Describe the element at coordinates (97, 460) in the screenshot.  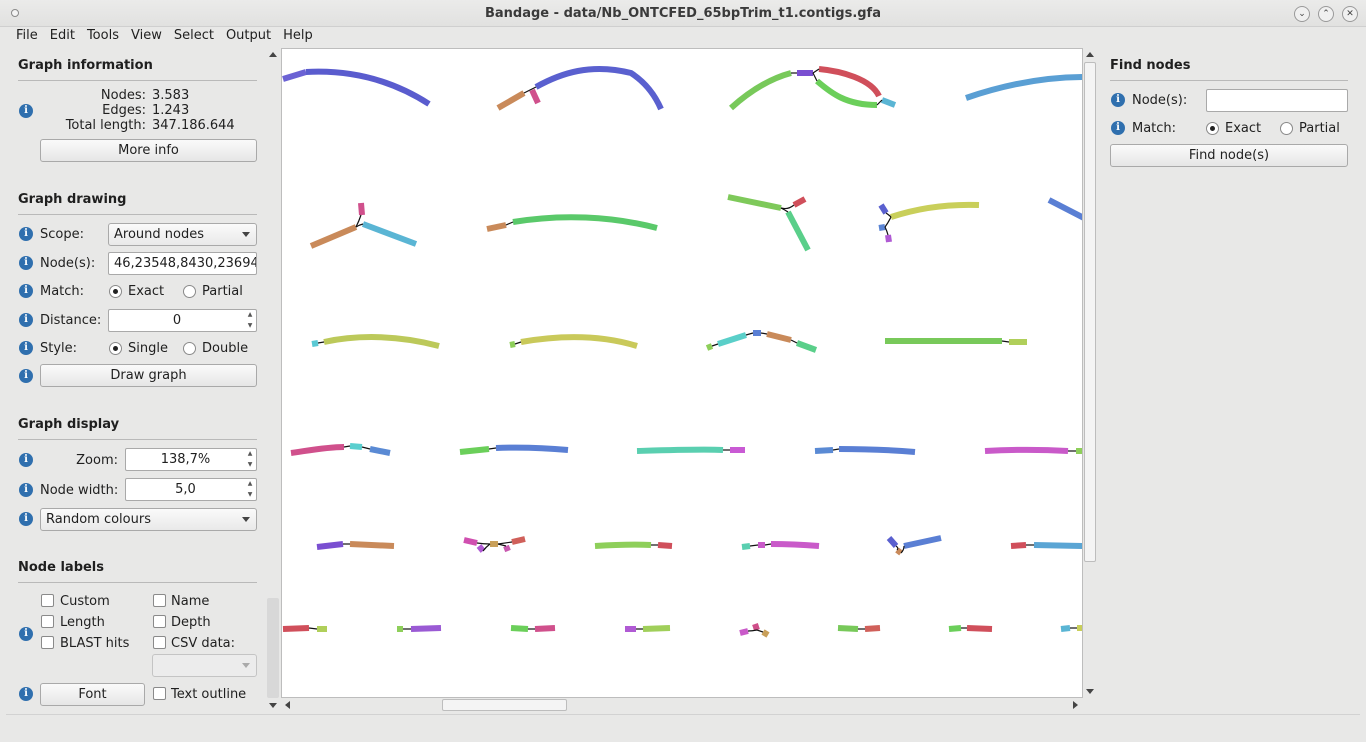
I see `zoom-label: Zoom:` at that location.